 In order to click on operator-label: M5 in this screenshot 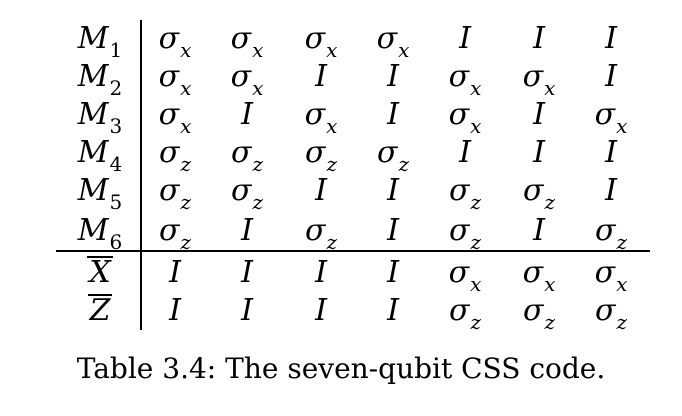, I will do `click(100, 193)`.